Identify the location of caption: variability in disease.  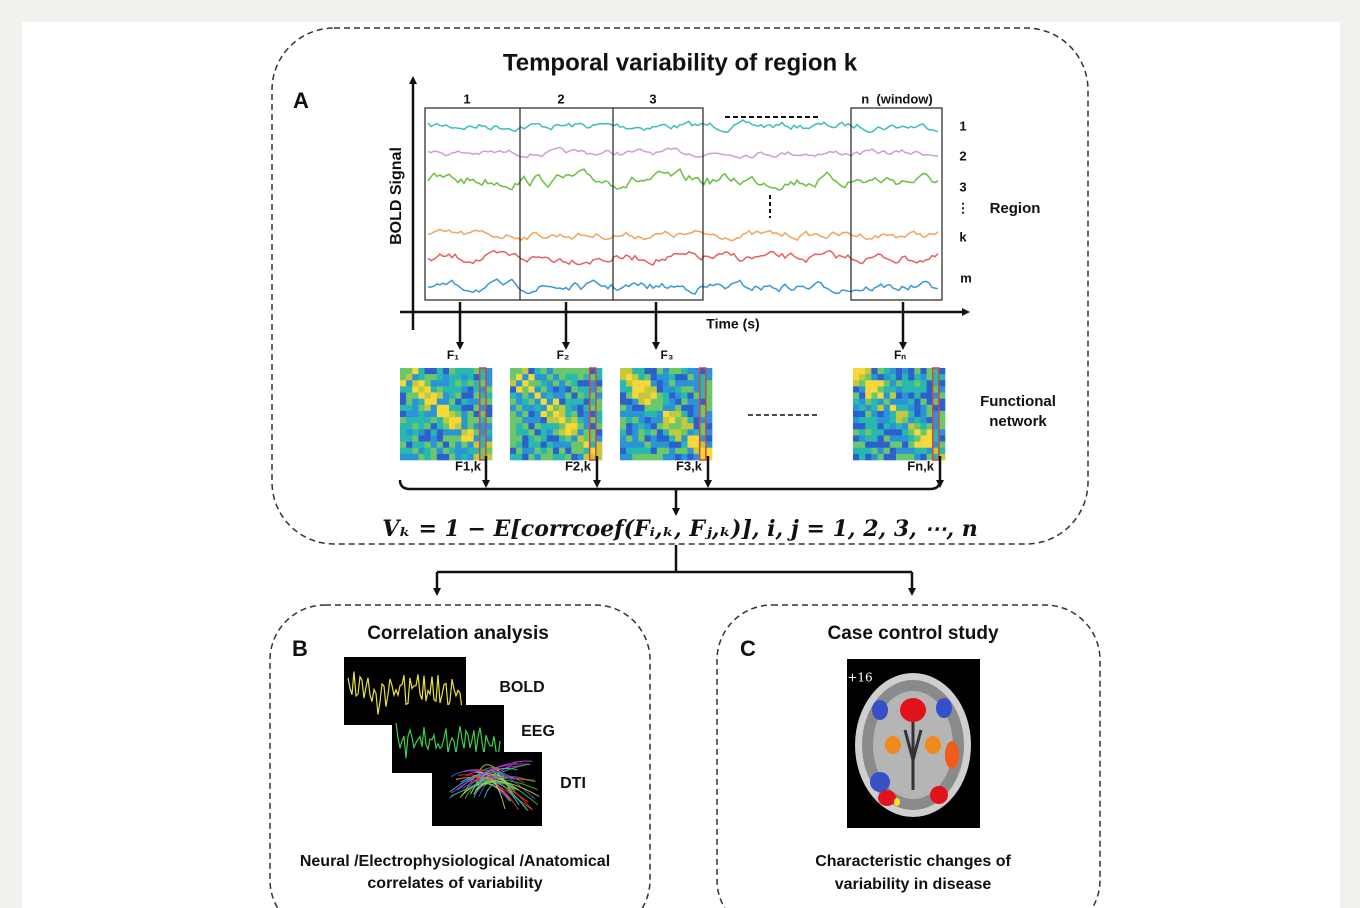
(913, 884).